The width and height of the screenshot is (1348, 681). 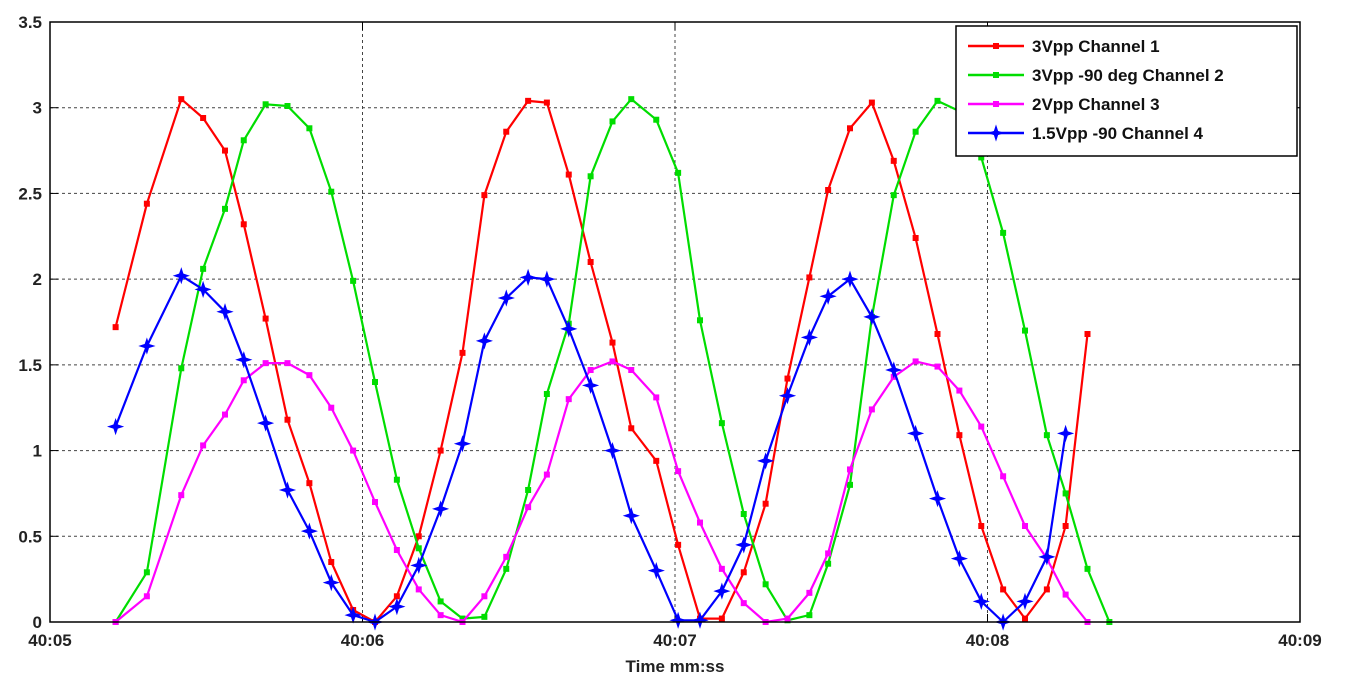 What do you see at coordinates (1126, 91) in the screenshot?
I see `legend-box` at bounding box center [1126, 91].